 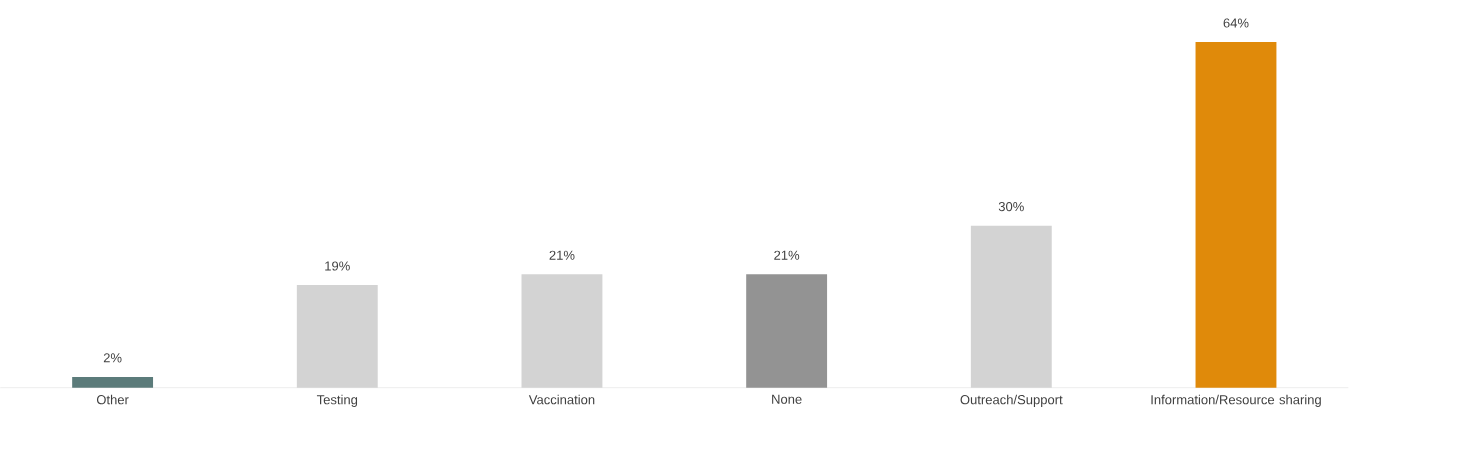 I want to click on x-tick-label: Outreach/Support, so click(x=1011, y=401).